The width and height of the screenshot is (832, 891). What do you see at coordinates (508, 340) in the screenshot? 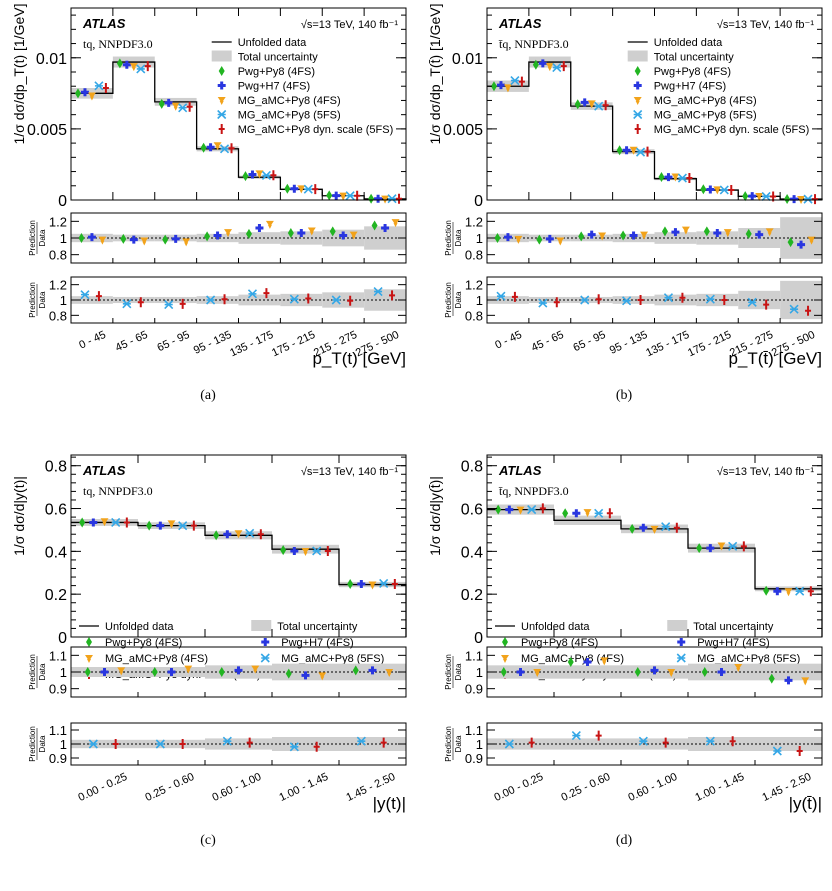
I see `category-label: 0 - 45` at bounding box center [508, 340].